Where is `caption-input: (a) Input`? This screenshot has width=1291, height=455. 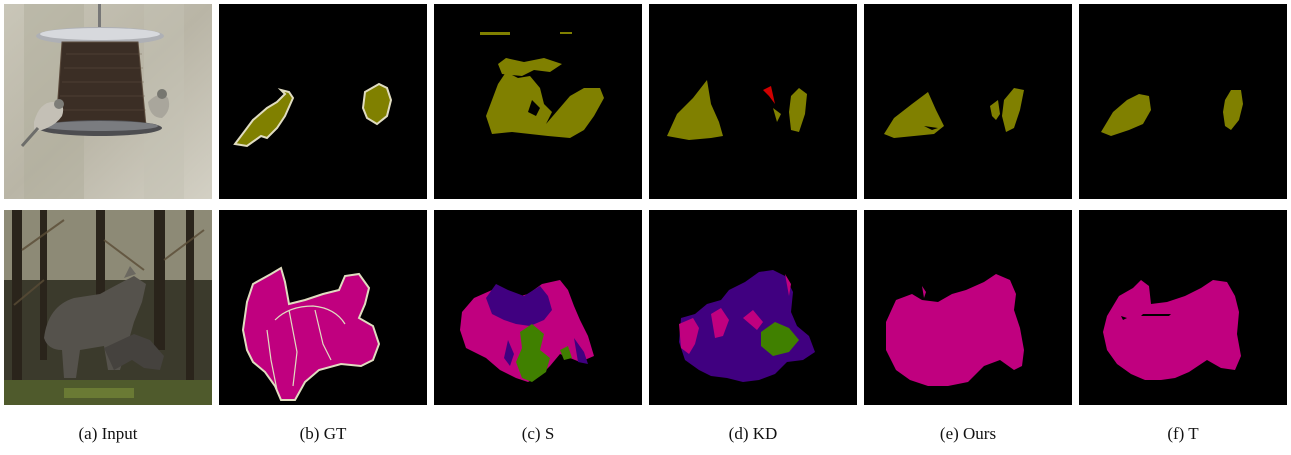 caption-input: (a) Input is located at coordinates (108, 433).